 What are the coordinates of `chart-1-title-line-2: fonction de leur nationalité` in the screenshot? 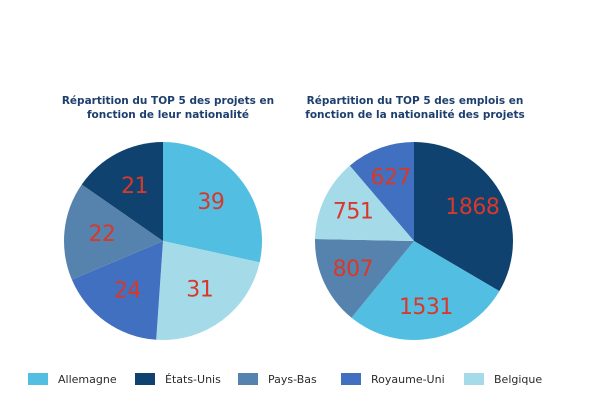 It's located at (168, 115).